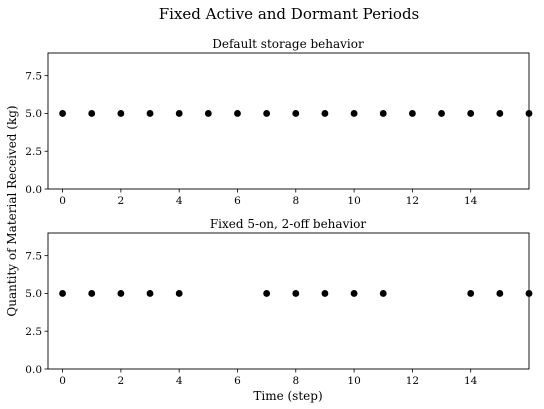 The height and width of the screenshot is (409, 544). What do you see at coordinates (12, 210) in the screenshot?
I see `y-axis-label: Quantity of Material Received (kg)` at bounding box center [12, 210].